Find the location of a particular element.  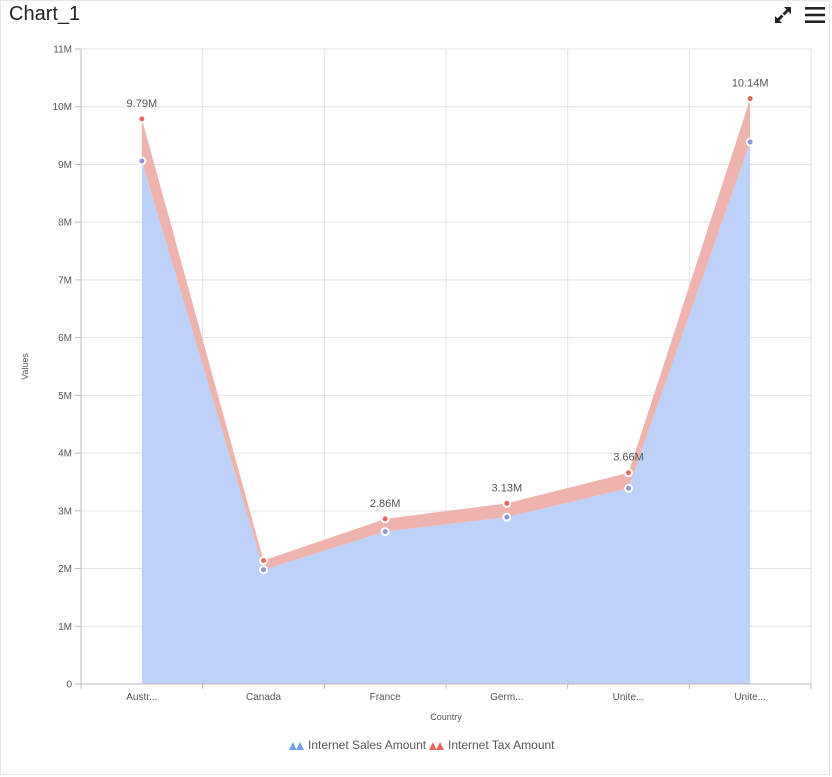

data-label: 3.13M is located at coordinates (507, 488).